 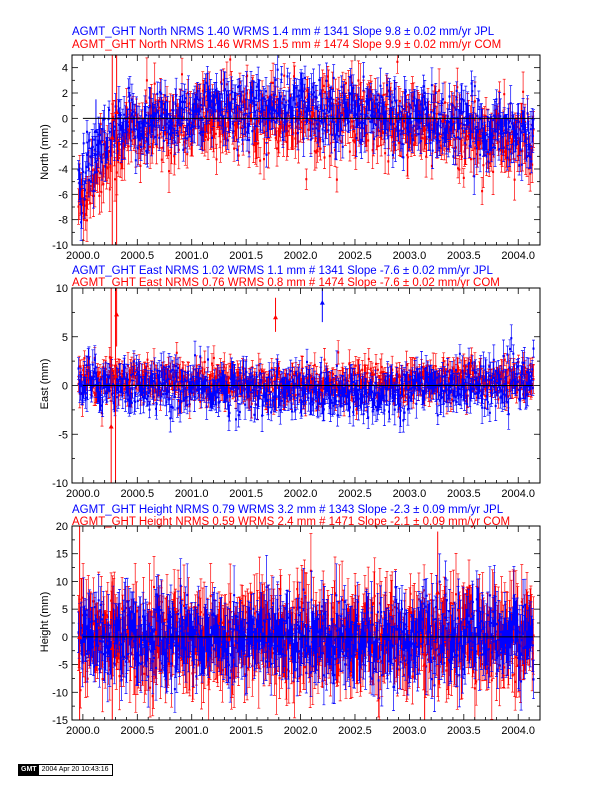 I want to click on height-x-tick-label: 2000.5, so click(x=137, y=731).